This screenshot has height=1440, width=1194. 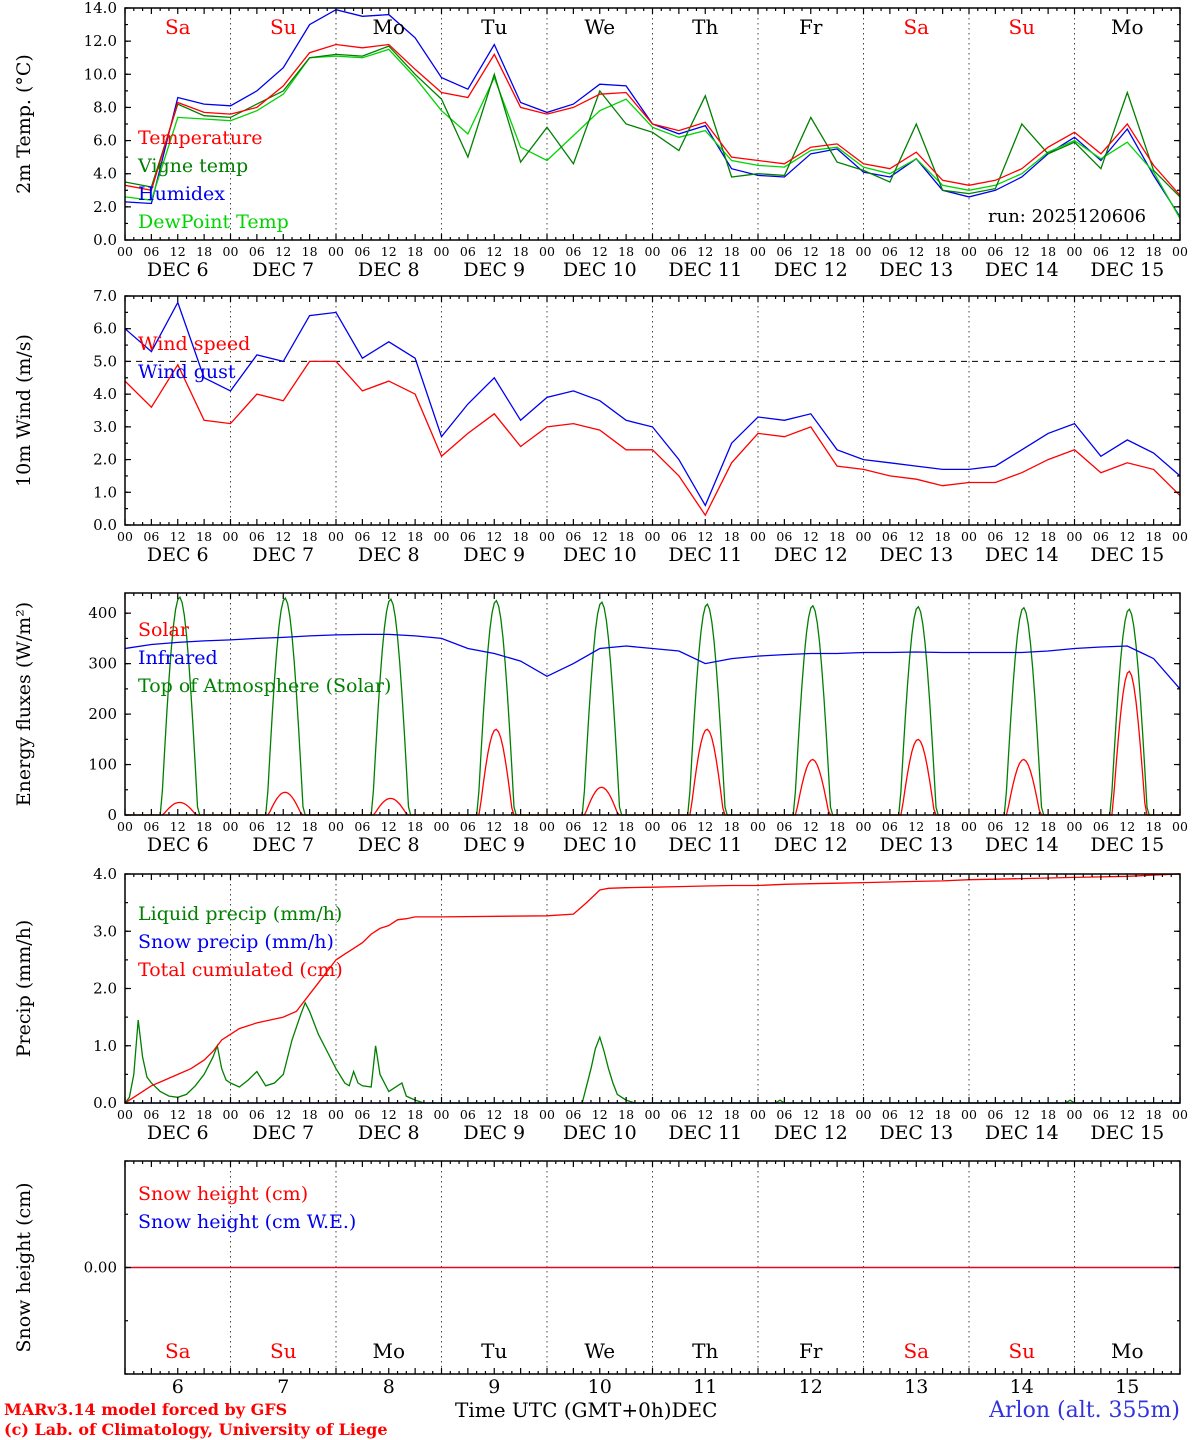 What do you see at coordinates (102, 664) in the screenshot?
I see `y-tick-label: 300` at bounding box center [102, 664].